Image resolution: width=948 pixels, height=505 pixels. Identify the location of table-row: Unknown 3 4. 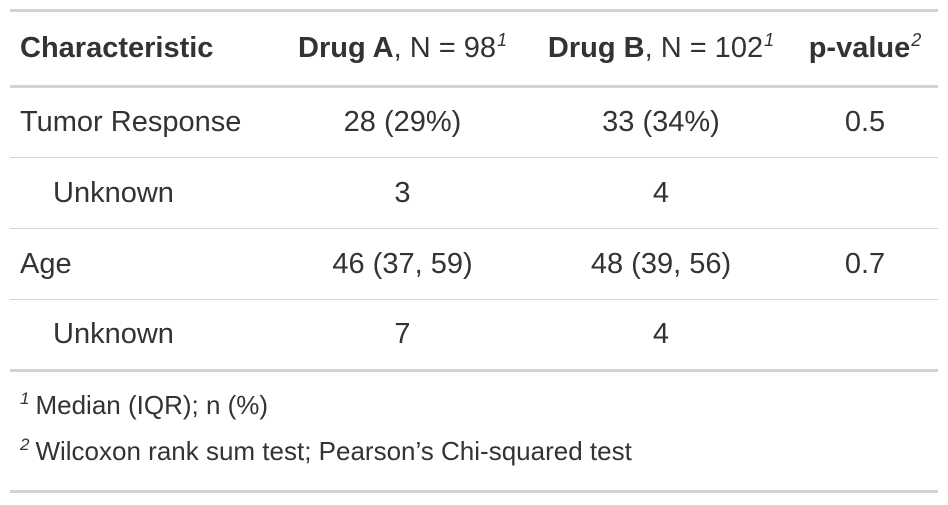
(474, 193).